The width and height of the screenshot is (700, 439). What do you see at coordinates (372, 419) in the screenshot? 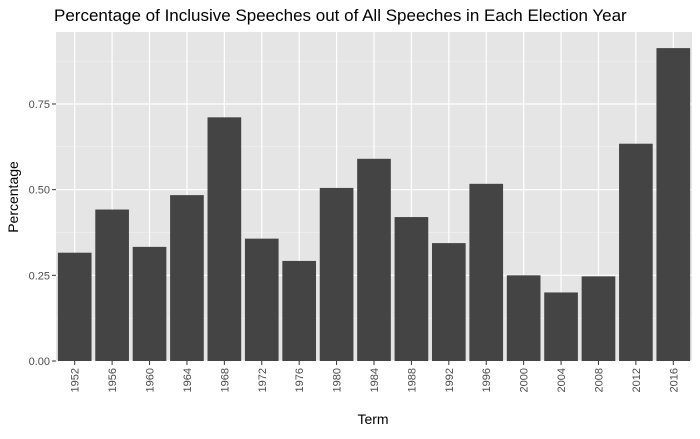
I see `x-axis-title: Term` at bounding box center [372, 419].